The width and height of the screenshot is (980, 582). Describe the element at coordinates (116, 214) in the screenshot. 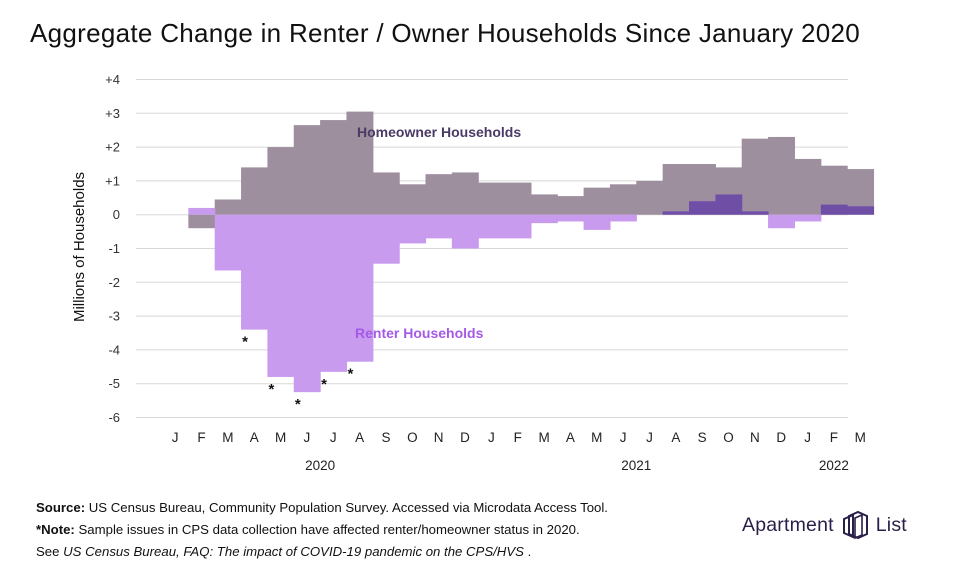

I see `y-tick-label: 0` at that location.